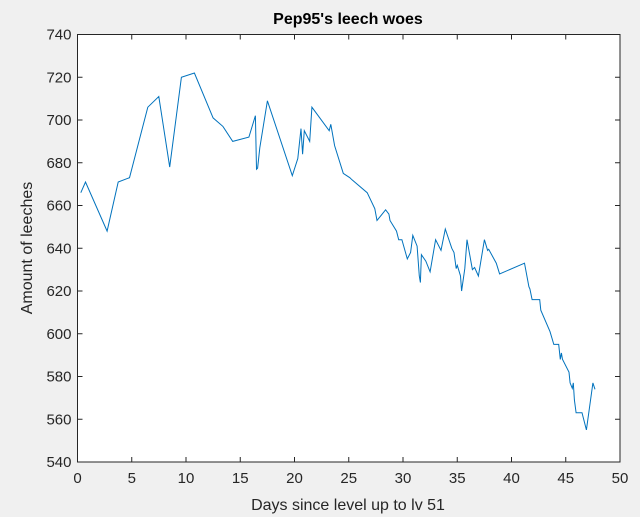  What do you see at coordinates (58, 120) in the screenshot?
I see `y-tick-label: 700` at bounding box center [58, 120].